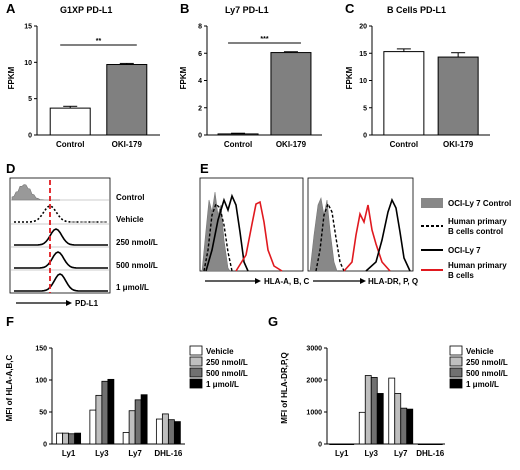 This screenshot has height=470, width=520. Describe the element at coordinates (99, 41) in the screenshot. I see `panel-a-significance-label: **` at that location.